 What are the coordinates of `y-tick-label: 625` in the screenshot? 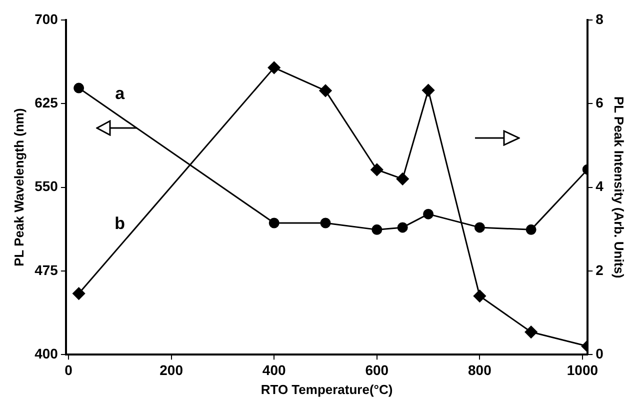 It's located at (46, 102).